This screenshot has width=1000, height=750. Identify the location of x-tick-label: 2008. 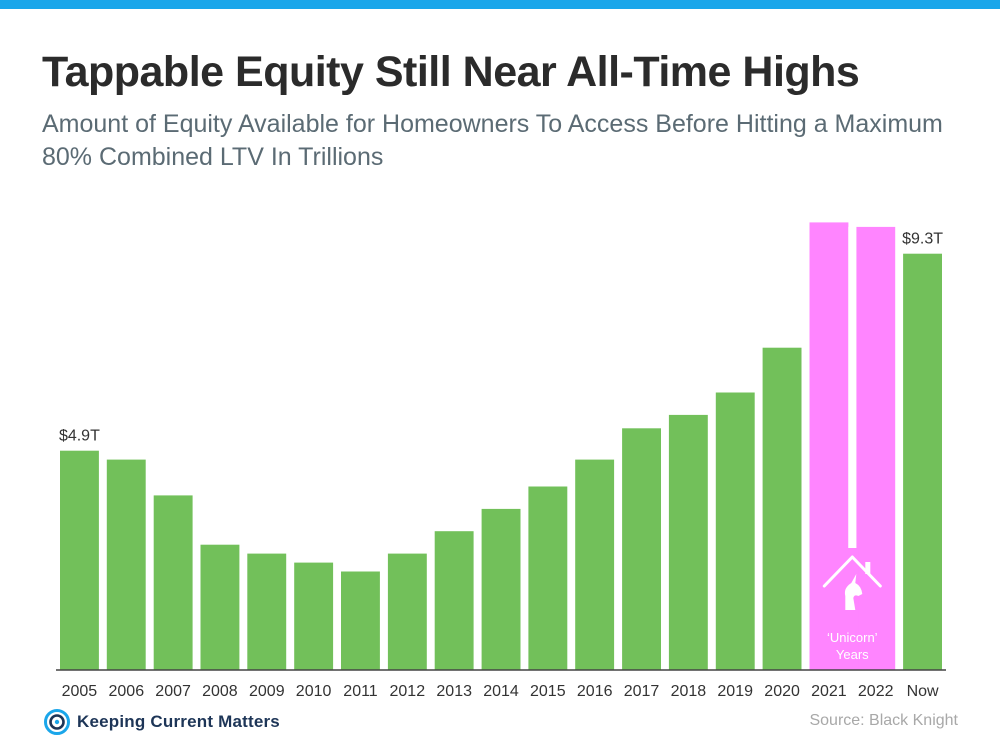
(220, 691).